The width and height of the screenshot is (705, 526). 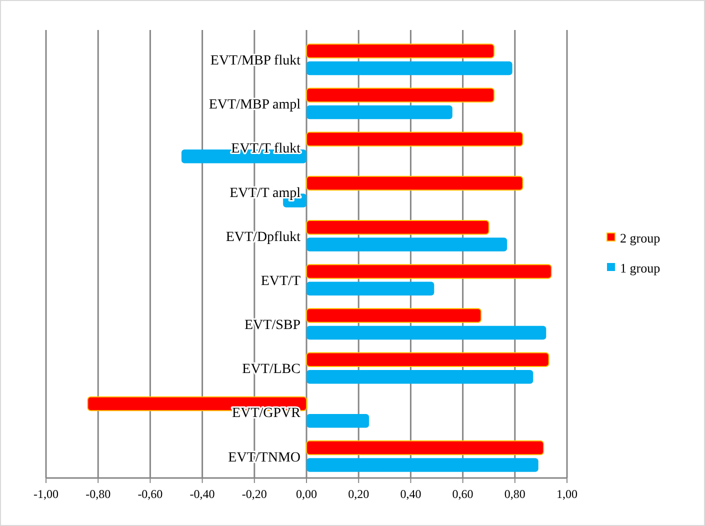 I want to click on x-tick-label: 0,20, so click(x=359, y=494).